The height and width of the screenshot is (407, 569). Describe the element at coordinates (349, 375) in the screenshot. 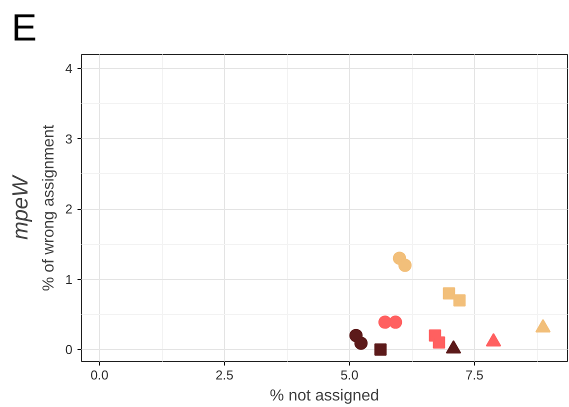

I see `x-tick-label: 5.0` at that location.